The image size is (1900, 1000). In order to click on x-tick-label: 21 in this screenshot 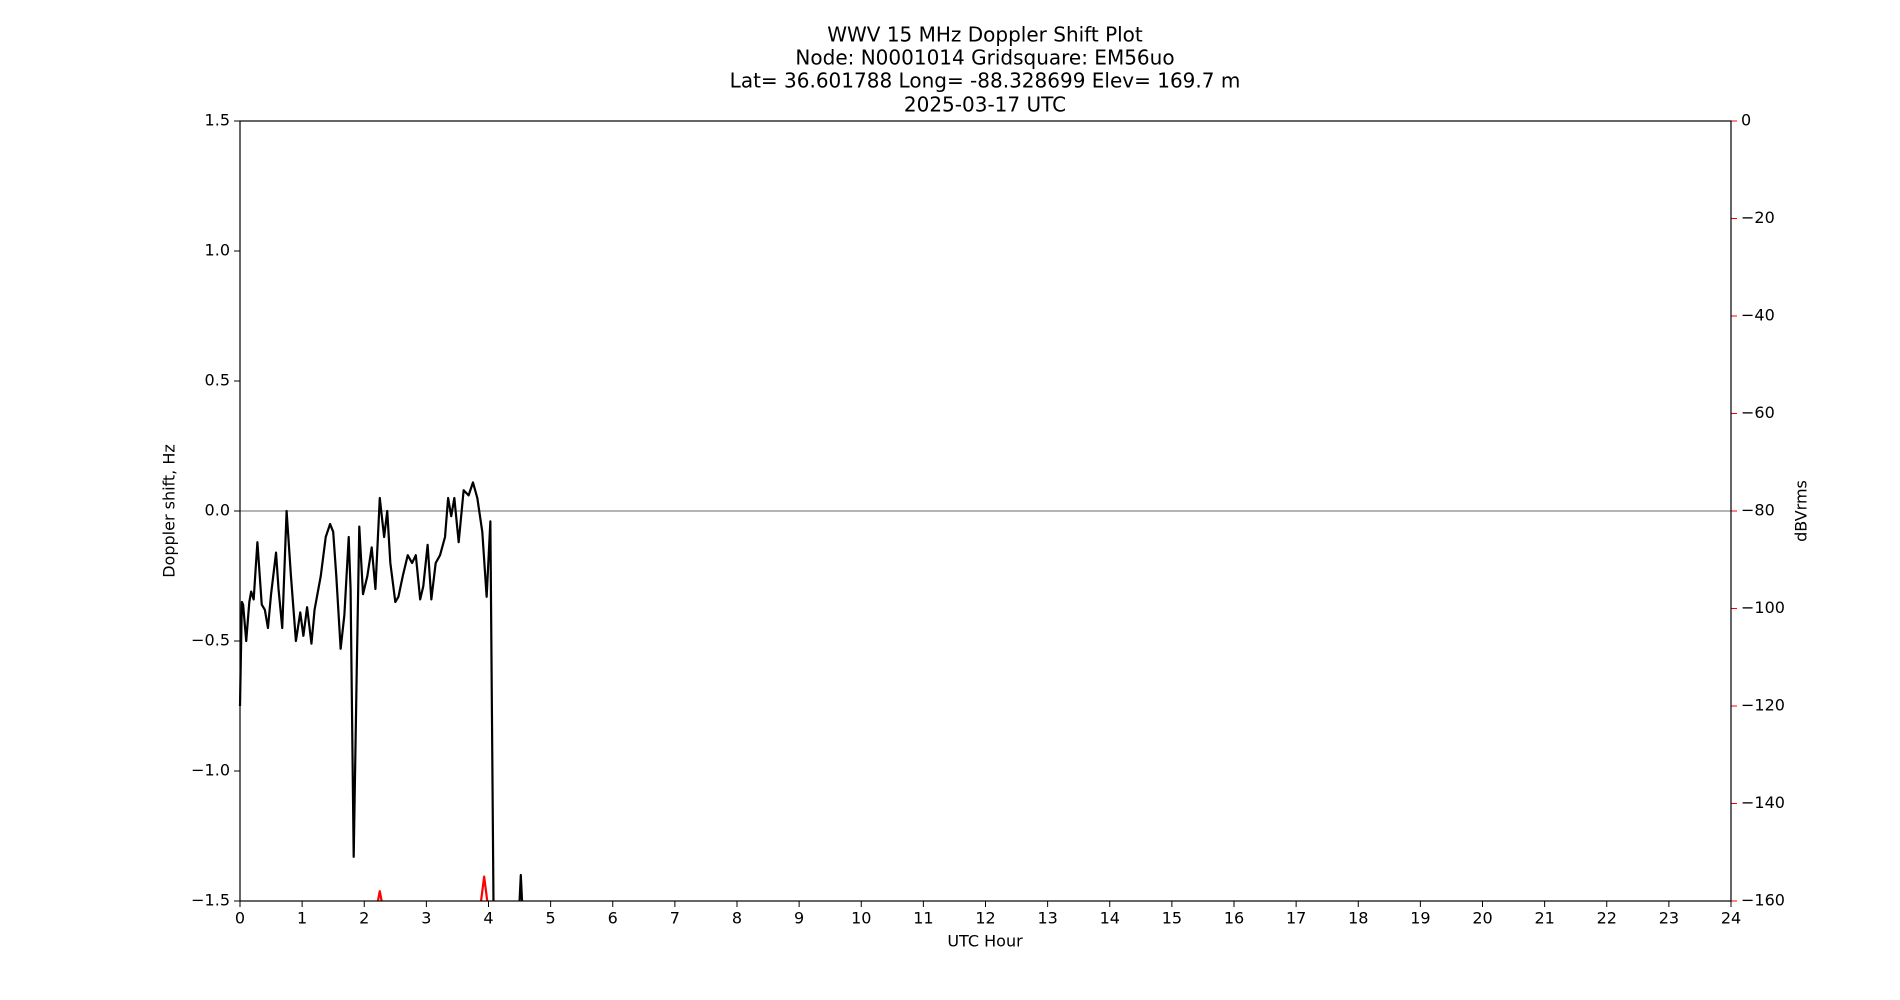, I will do `click(1544, 918)`.